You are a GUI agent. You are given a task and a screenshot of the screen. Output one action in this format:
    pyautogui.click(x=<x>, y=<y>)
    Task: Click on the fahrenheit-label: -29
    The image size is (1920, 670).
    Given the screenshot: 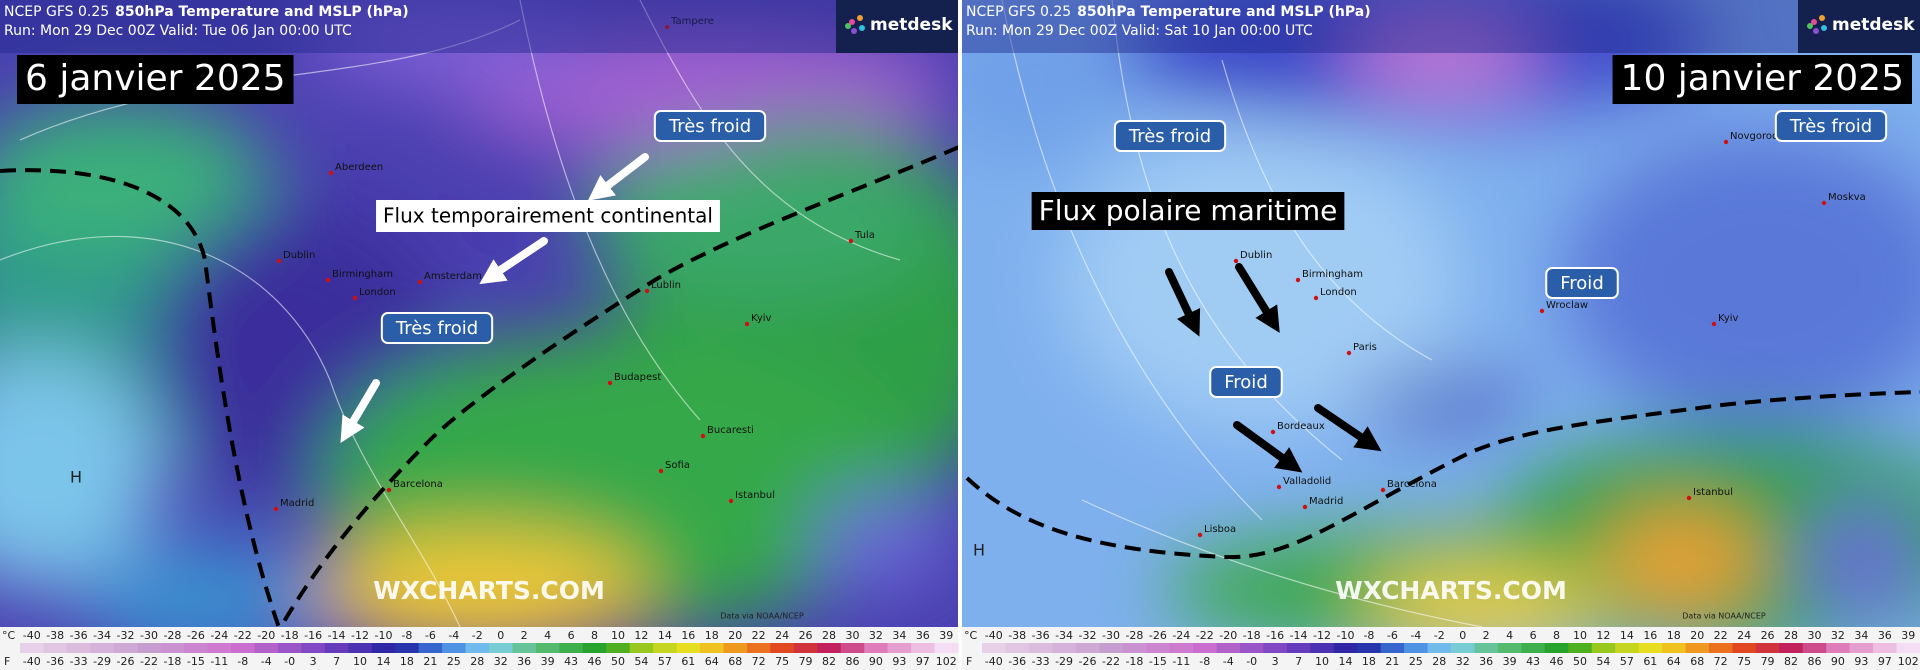 What is the action you would take?
    pyautogui.click(x=1064, y=661)
    